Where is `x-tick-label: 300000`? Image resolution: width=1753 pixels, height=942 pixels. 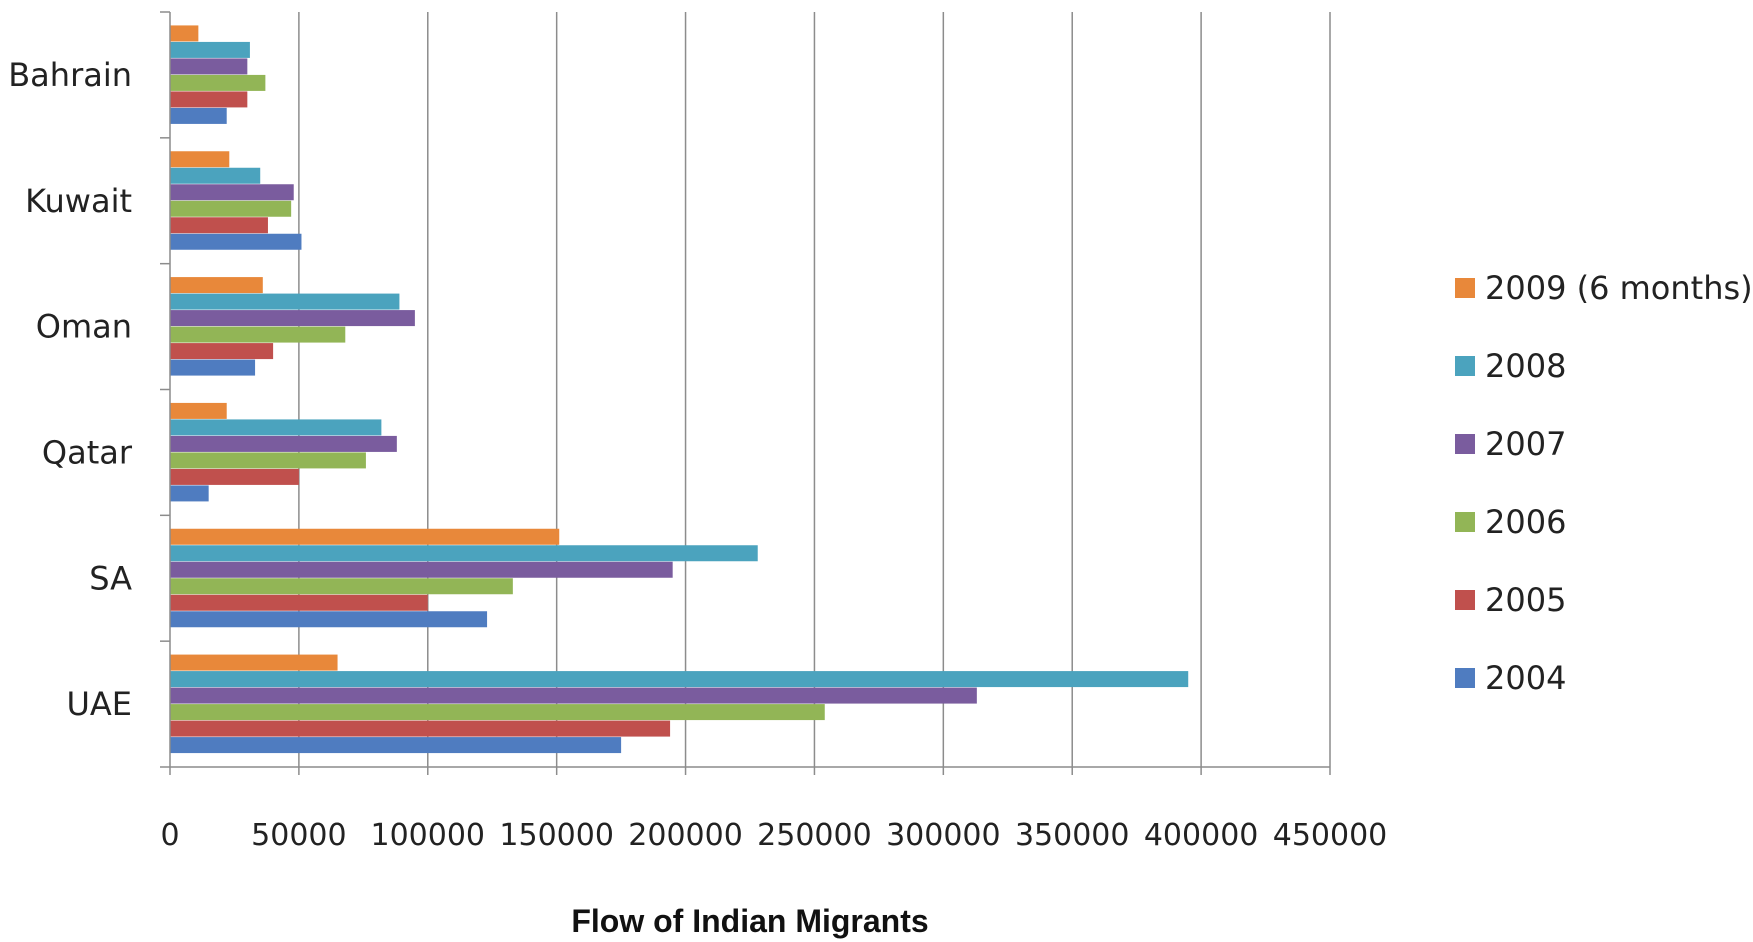
x-tick-label: 300000 is located at coordinates (943, 835).